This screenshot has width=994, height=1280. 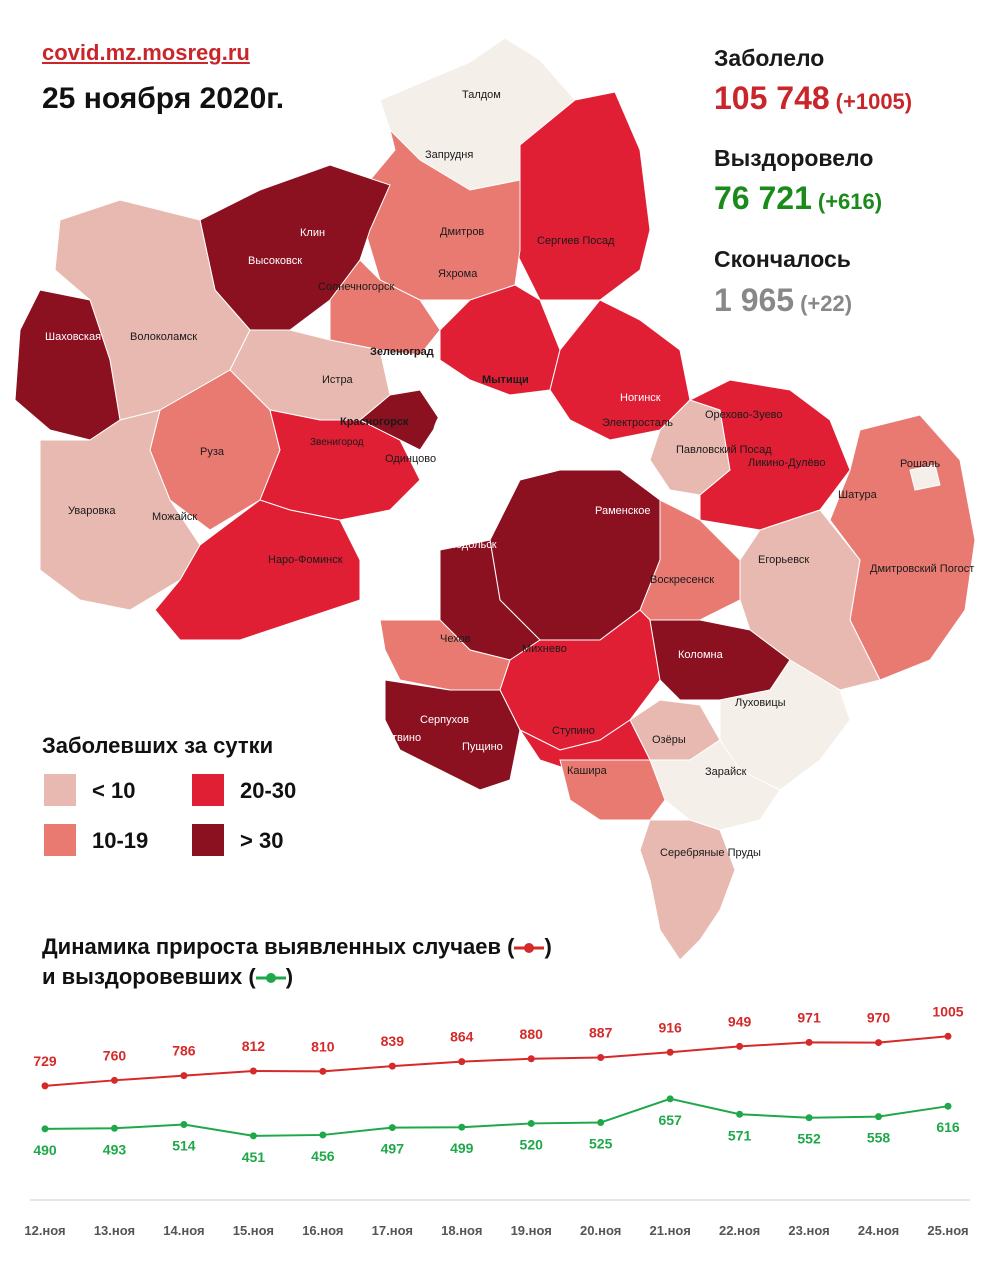 What do you see at coordinates (710, 853) in the screenshot?
I see `map-label-serebryanye-prudy: Серебряные Пруды` at bounding box center [710, 853].